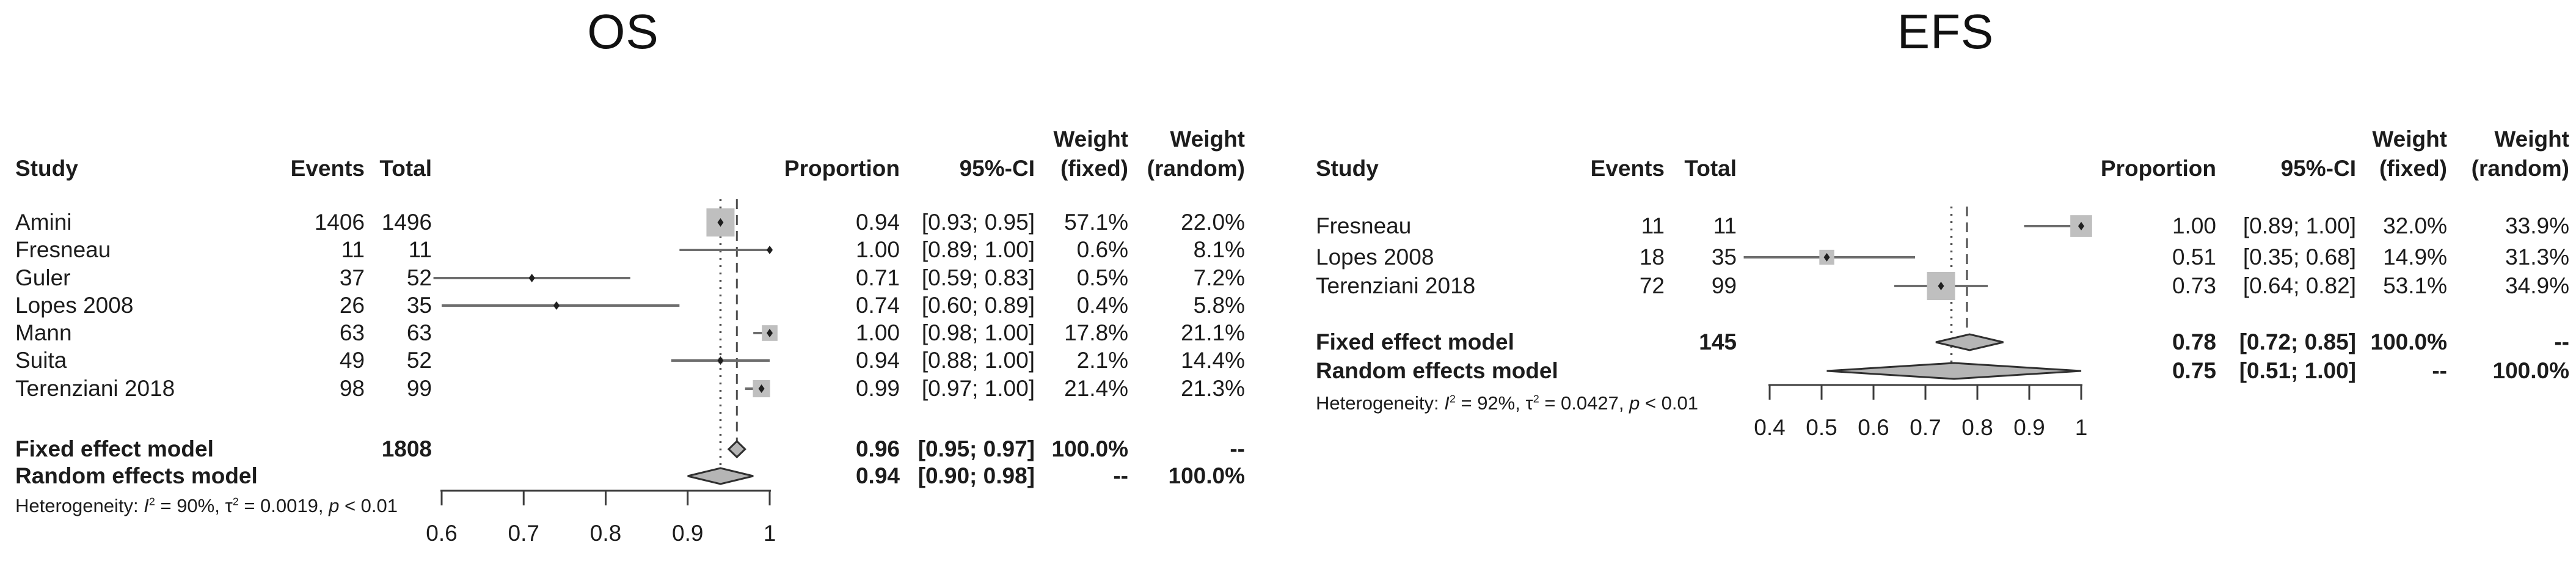 The height and width of the screenshot is (561, 2576). Describe the element at coordinates (877, 449) in the screenshot. I see `fixed-model-proportion: 0.96` at that location.